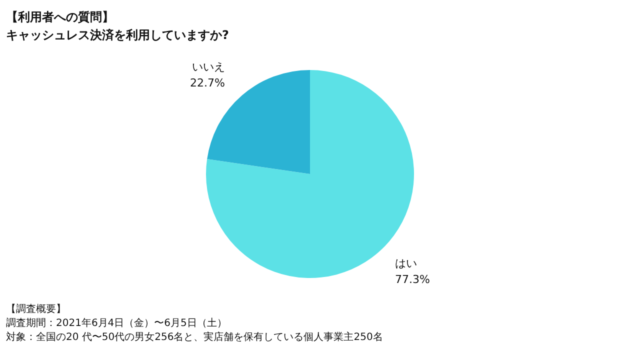 Image resolution: width=620 pixels, height=349 pixels. Describe the element at coordinates (412, 279) in the screenshot. I see `data-label: 77.3%` at that location.